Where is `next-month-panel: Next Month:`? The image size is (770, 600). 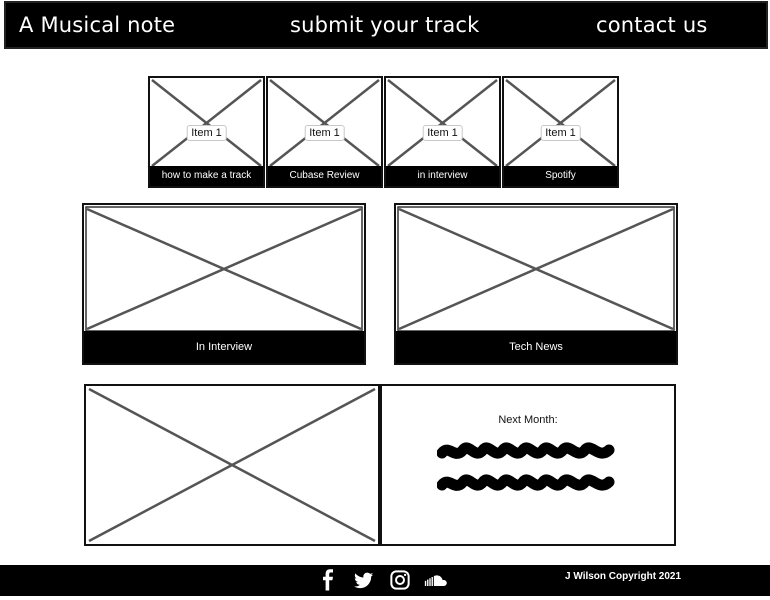 next-month-panel: Next Month: is located at coordinates (528, 465).